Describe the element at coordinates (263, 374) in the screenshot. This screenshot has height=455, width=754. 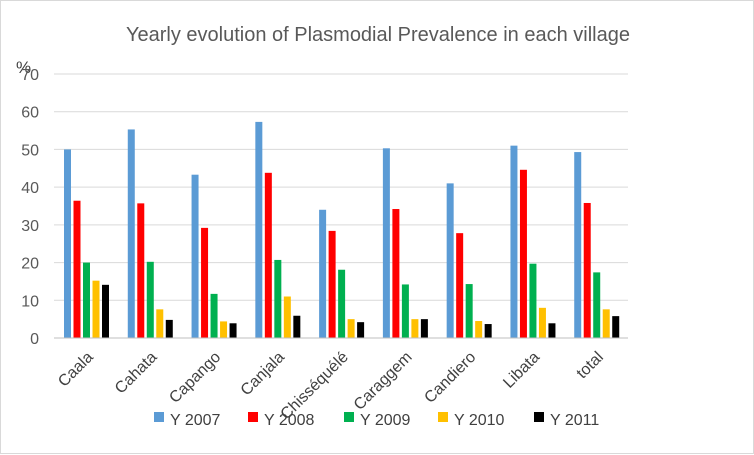
I see `category-label: Canjala` at that location.